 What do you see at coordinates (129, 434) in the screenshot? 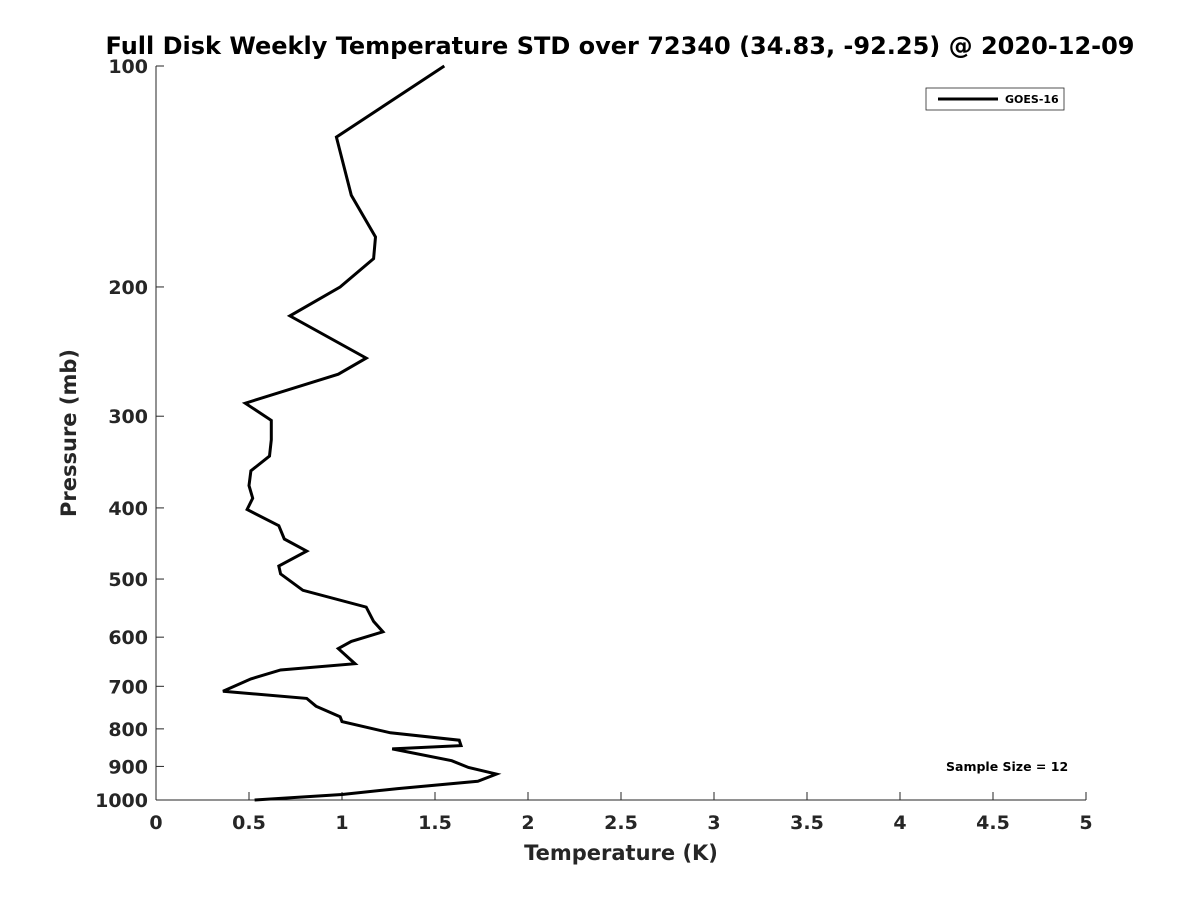
I see `y-axis: 100 200 300 400 500 600 700 800 900 1000` at bounding box center [129, 434].